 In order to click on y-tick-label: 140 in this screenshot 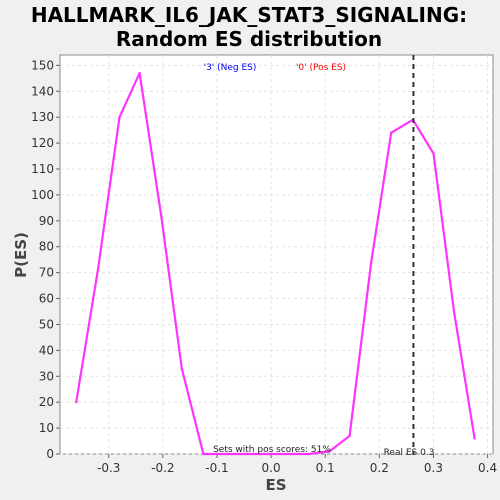, I will do `click(42, 91)`.